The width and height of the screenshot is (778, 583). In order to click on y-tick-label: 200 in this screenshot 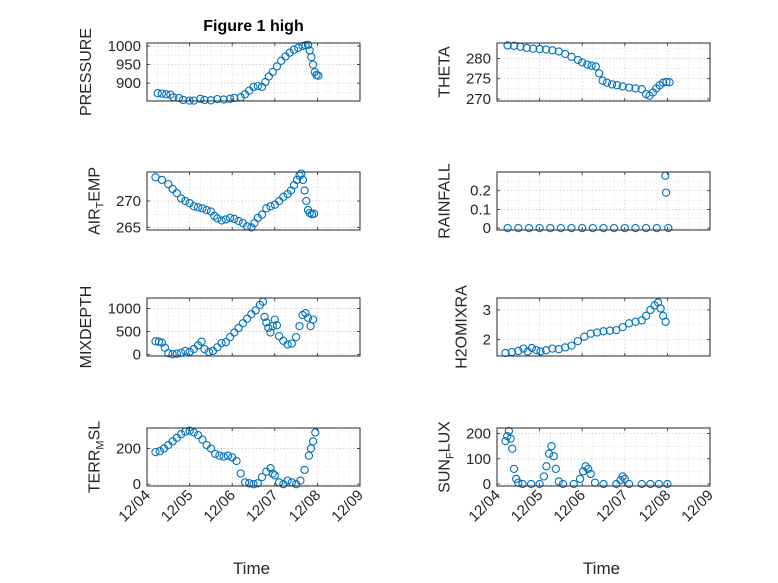, I will do `click(128, 449)`.